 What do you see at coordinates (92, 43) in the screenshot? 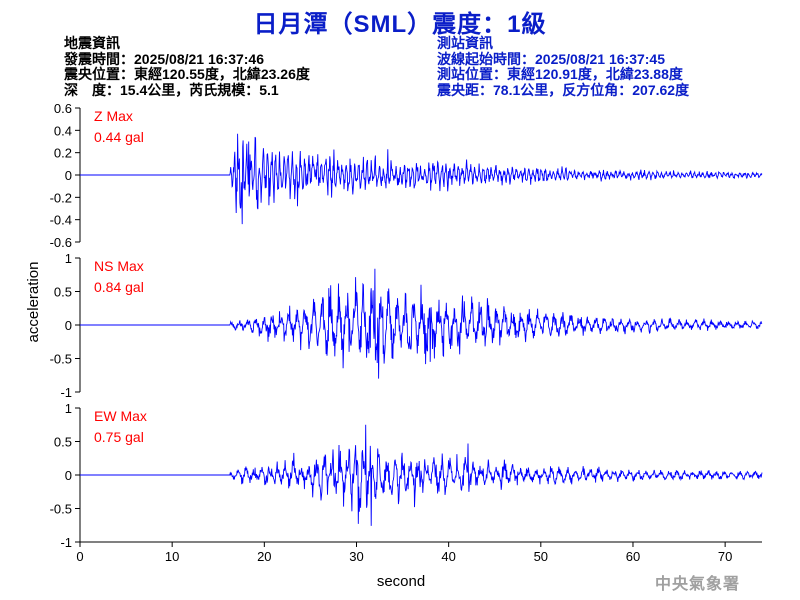
I see `earthquake-info-heading: 地震資訊` at bounding box center [92, 43].